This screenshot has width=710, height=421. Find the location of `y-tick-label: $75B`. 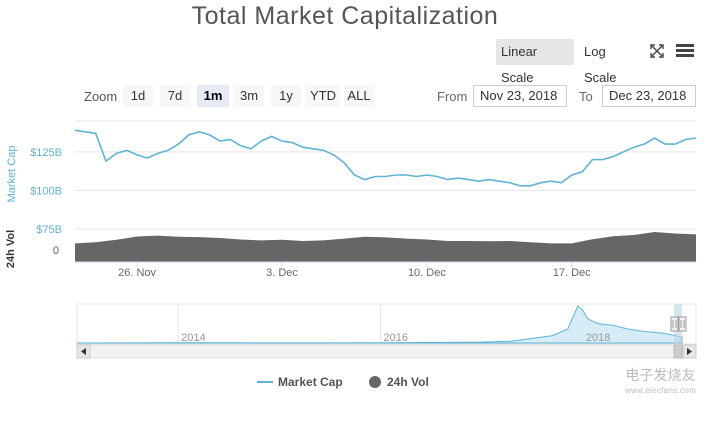

y-tick-label: $75B is located at coordinates (49, 230).